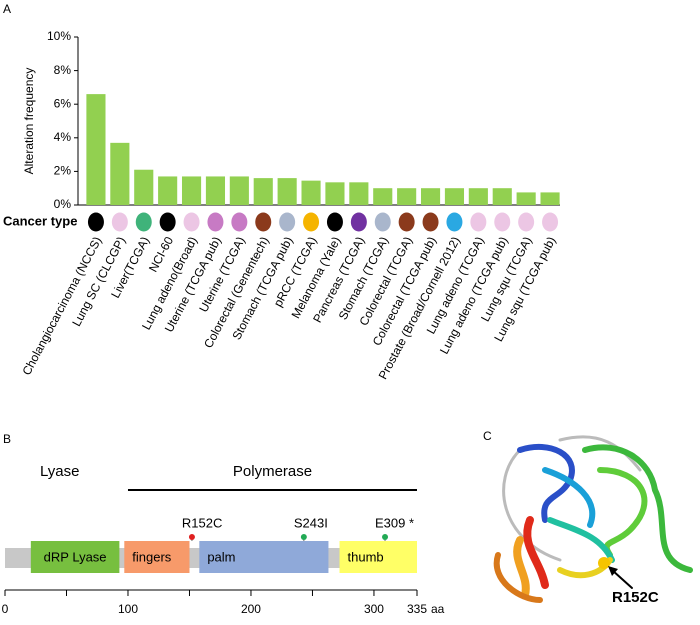 This screenshot has width=700, height=625. What do you see at coordinates (251, 609) in the screenshot?
I see `x-tick-label: 200` at bounding box center [251, 609].